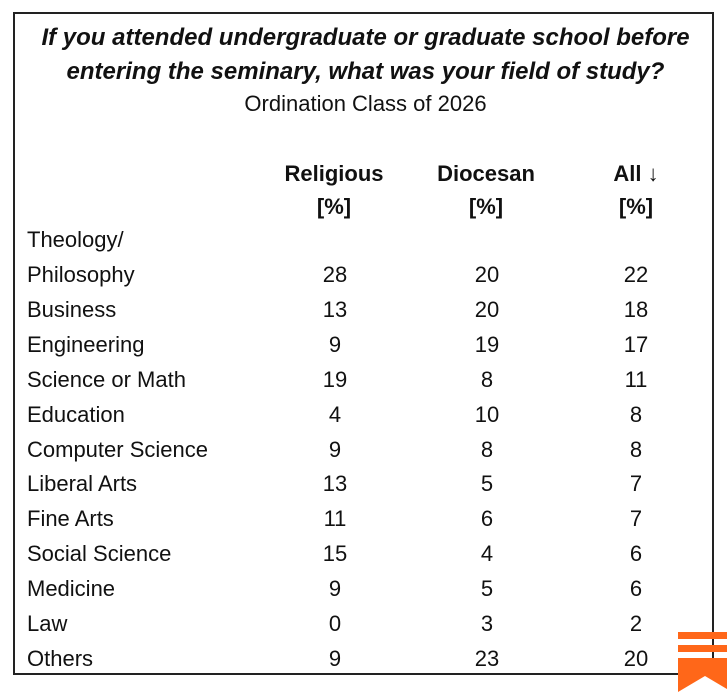  Describe the element at coordinates (636, 344) in the screenshot. I see `table-cell: 17` at that location.